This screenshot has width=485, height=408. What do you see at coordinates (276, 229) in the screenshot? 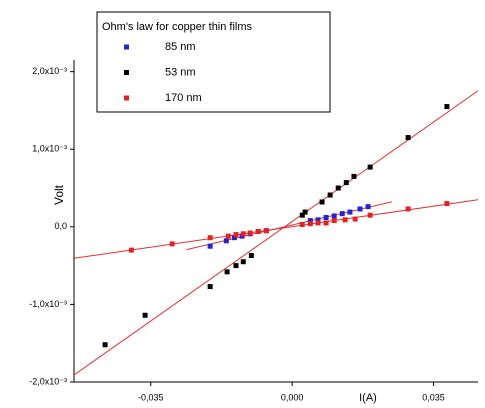
I see `fit-line` at bounding box center [276, 229].